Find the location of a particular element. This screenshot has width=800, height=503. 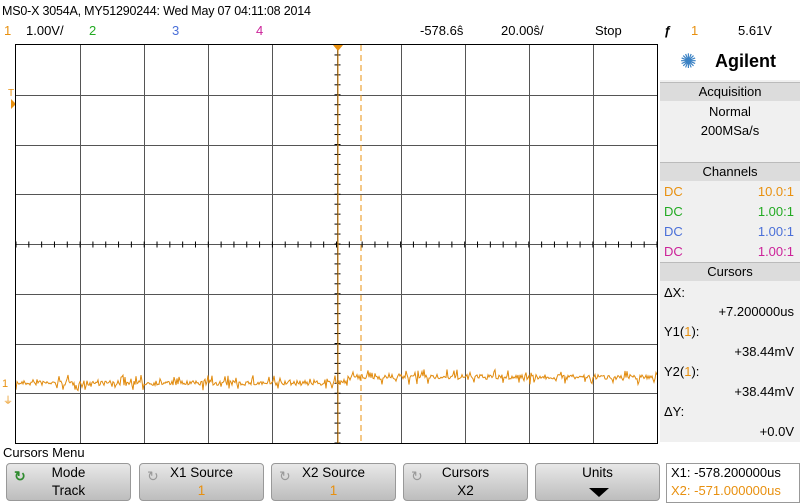

cursor-readout: X1: -578.200000us X2: -571.000000us is located at coordinates (733, 483).